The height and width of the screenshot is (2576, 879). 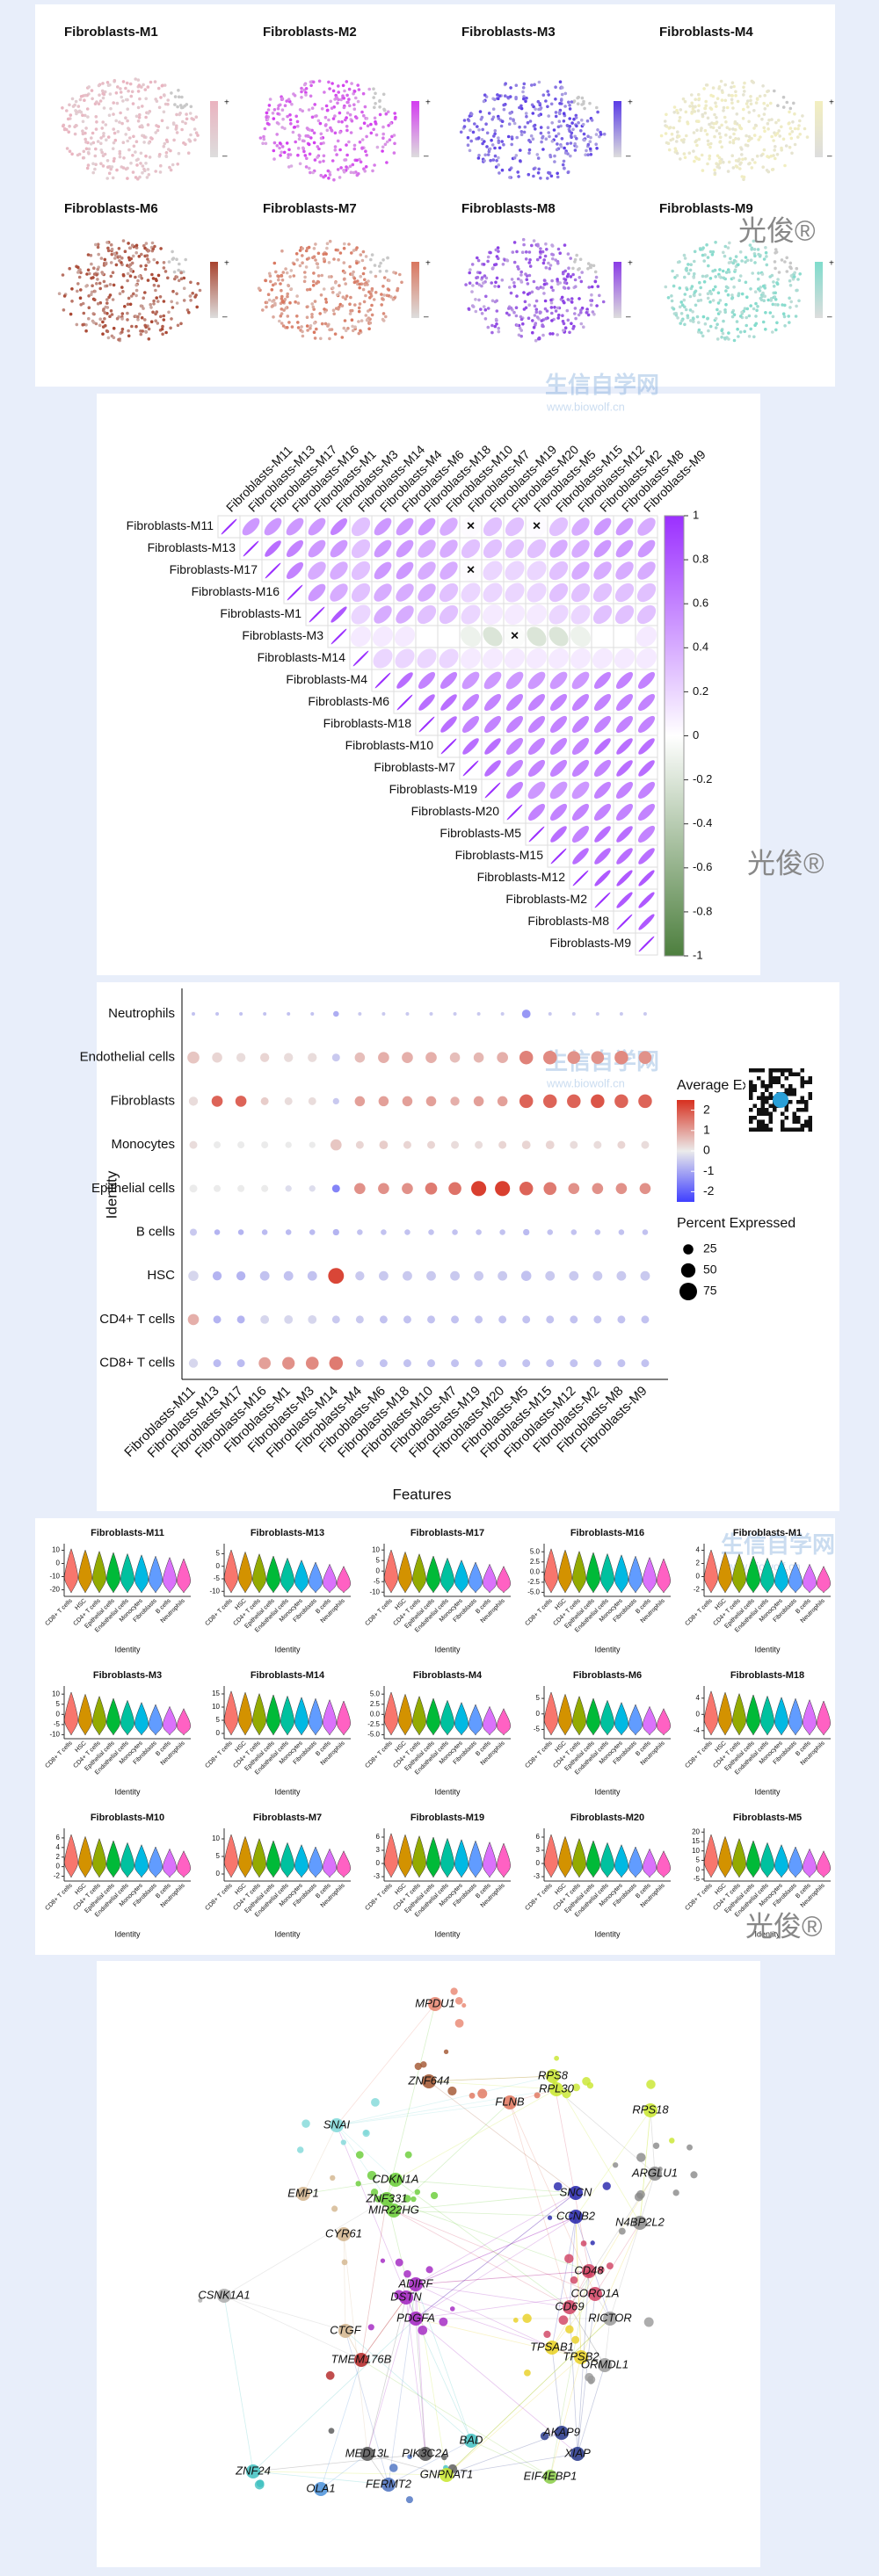 I want to click on y-tick-label: -2.5, so click(x=373, y=1724).